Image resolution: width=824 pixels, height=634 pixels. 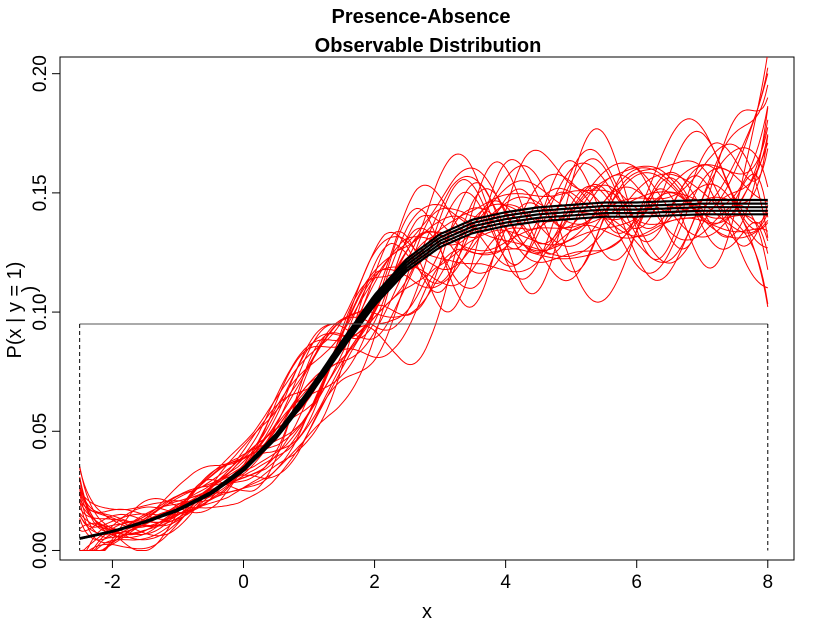 I want to click on x-axis-label: x, so click(x=427, y=612).